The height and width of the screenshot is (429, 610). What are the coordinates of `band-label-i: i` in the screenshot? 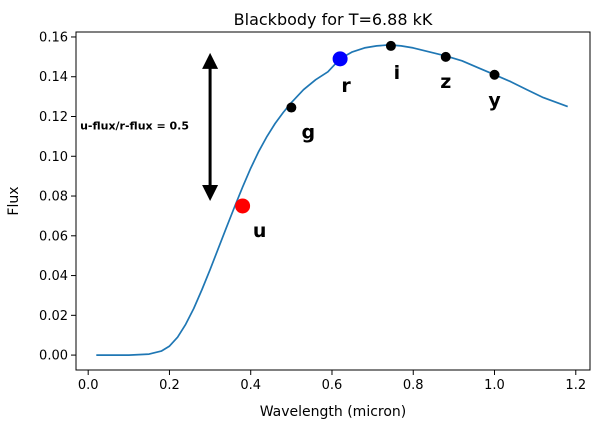 It's located at (397, 73).